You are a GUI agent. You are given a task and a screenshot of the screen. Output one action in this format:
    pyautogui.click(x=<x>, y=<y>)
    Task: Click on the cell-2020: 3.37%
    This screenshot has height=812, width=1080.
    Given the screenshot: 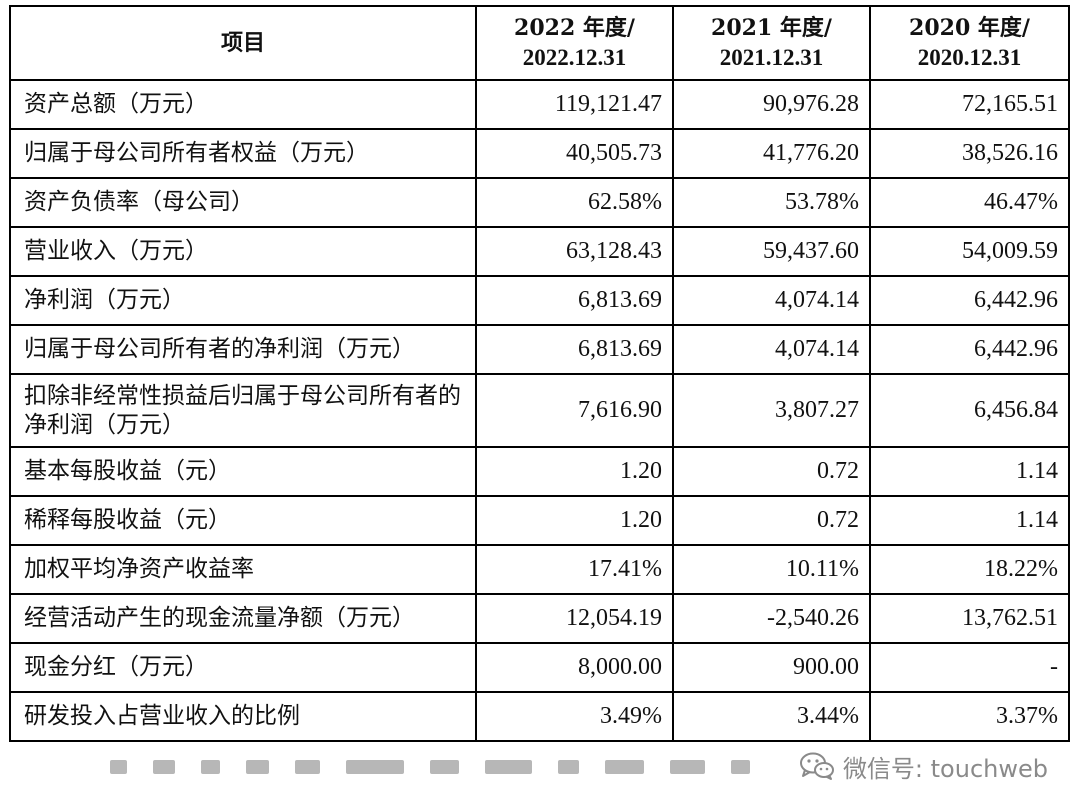 What is the action you would take?
    pyautogui.click(x=969, y=716)
    